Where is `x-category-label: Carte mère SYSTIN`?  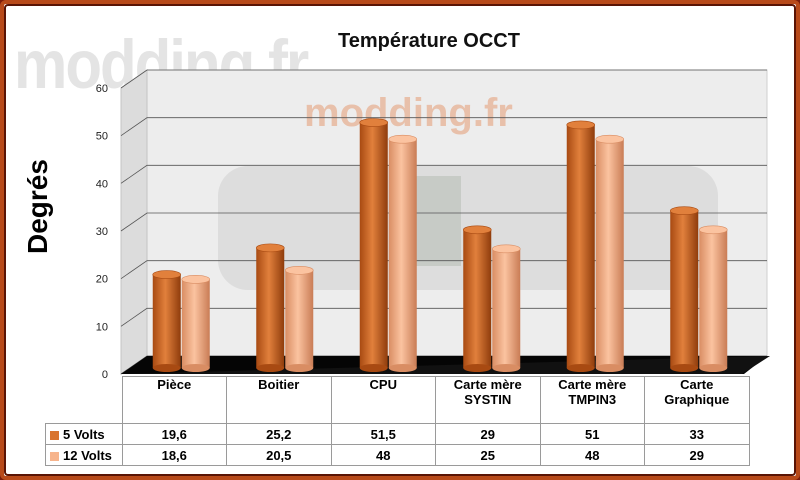
x-category-label: Carte mère SYSTIN is located at coordinates (488, 400).